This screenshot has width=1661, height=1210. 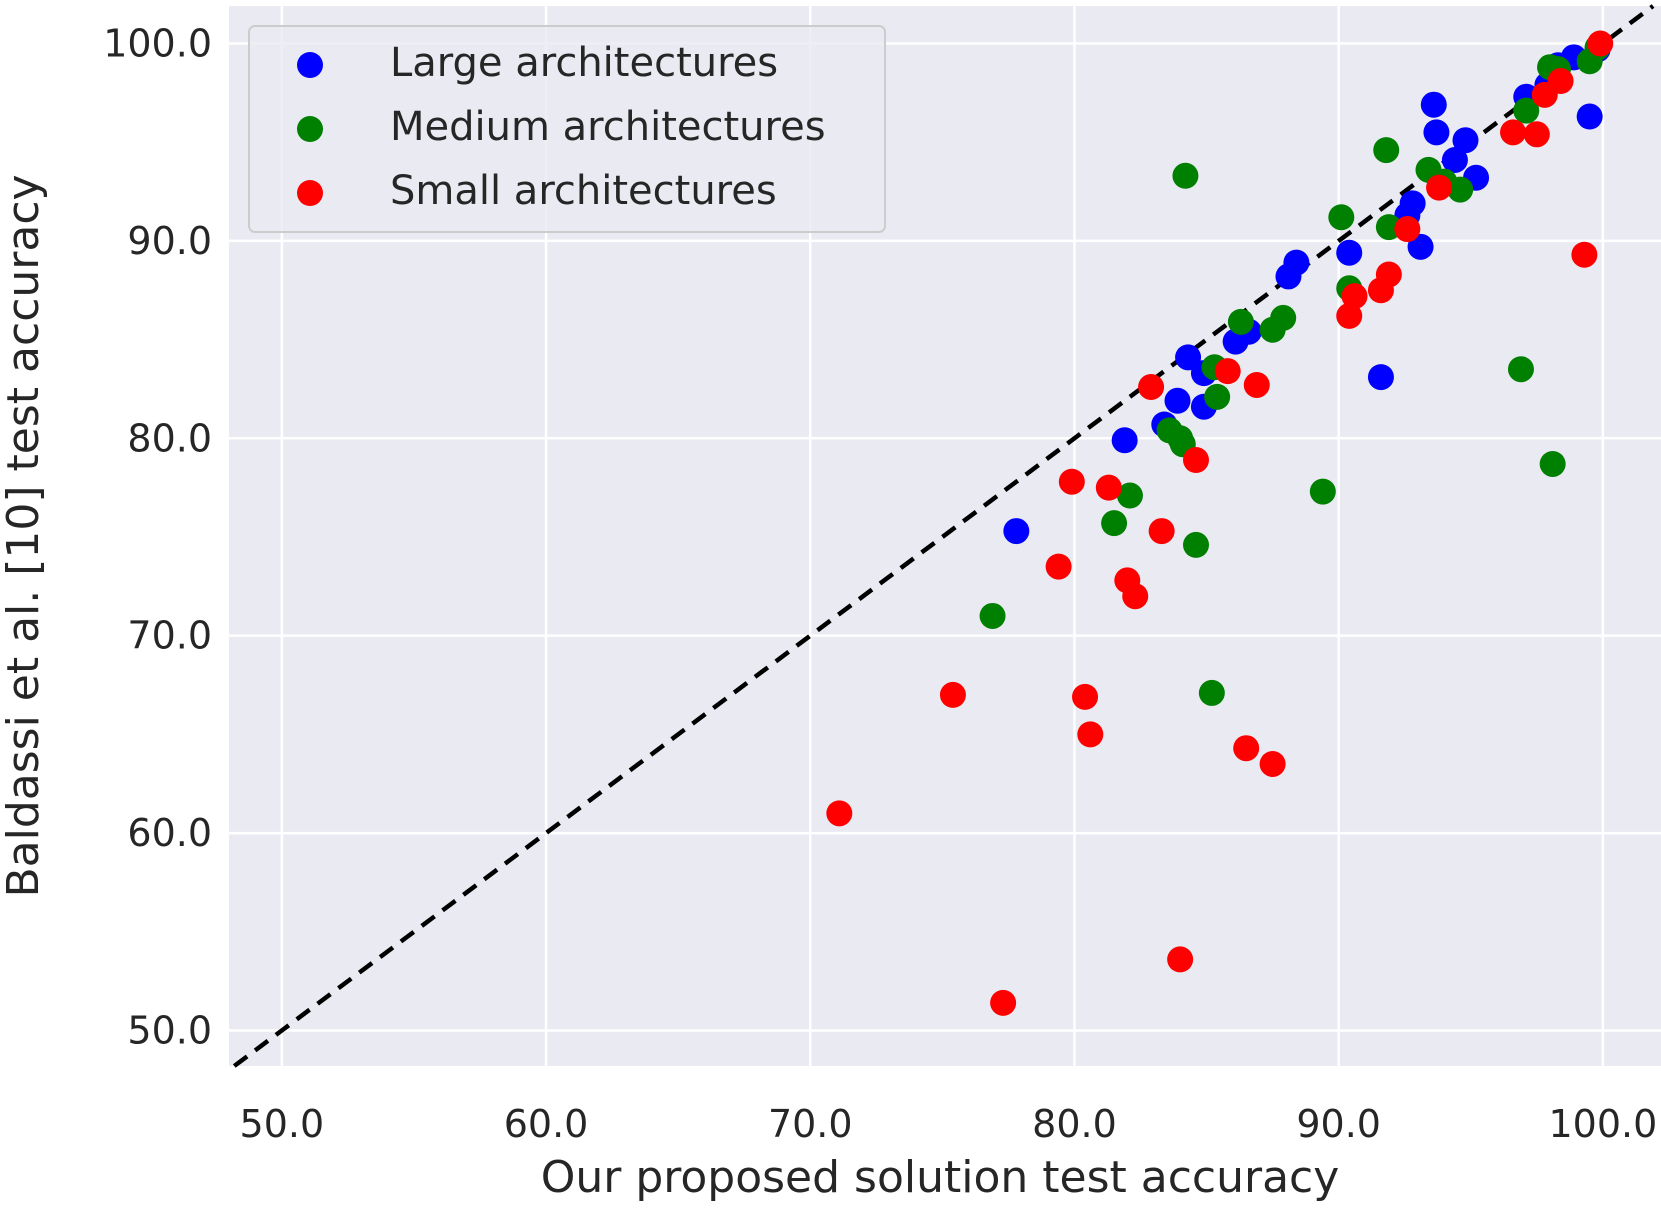 What do you see at coordinates (810, 1124) in the screenshot?
I see `x-tick-label: 70.0` at bounding box center [810, 1124].